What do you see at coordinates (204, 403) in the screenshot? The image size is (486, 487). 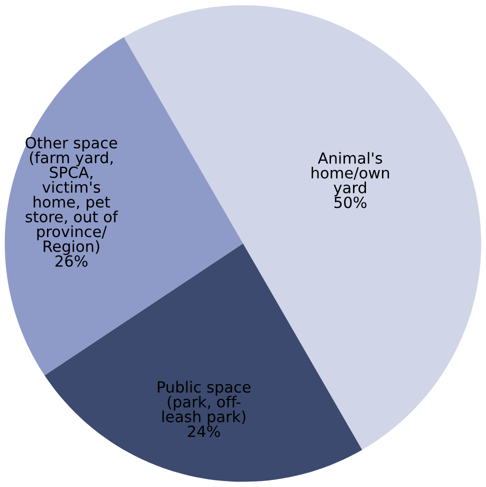 I see `slice-label: Public space (park, off- leash park)` at bounding box center [204, 403].